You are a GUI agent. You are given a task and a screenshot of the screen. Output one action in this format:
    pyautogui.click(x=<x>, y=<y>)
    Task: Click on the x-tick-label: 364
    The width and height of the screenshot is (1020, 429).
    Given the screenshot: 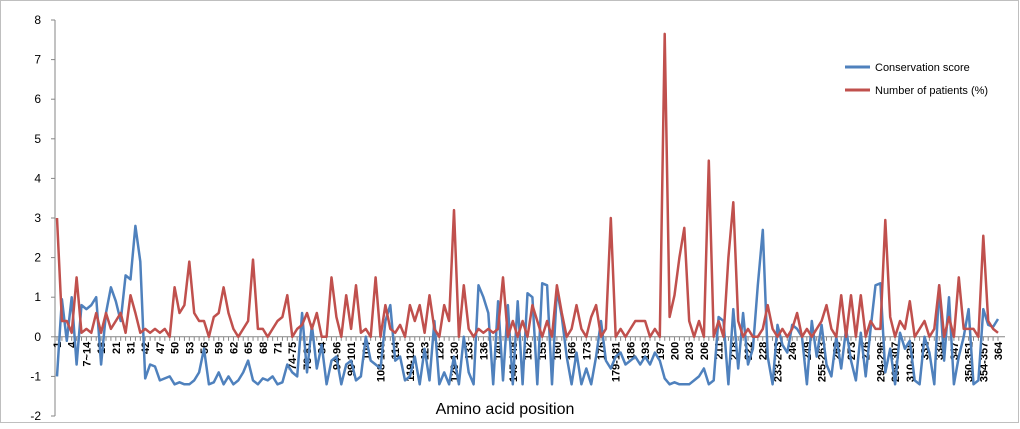 What is the action you would take?
    pyautogui.click(x=999, y=350)
    